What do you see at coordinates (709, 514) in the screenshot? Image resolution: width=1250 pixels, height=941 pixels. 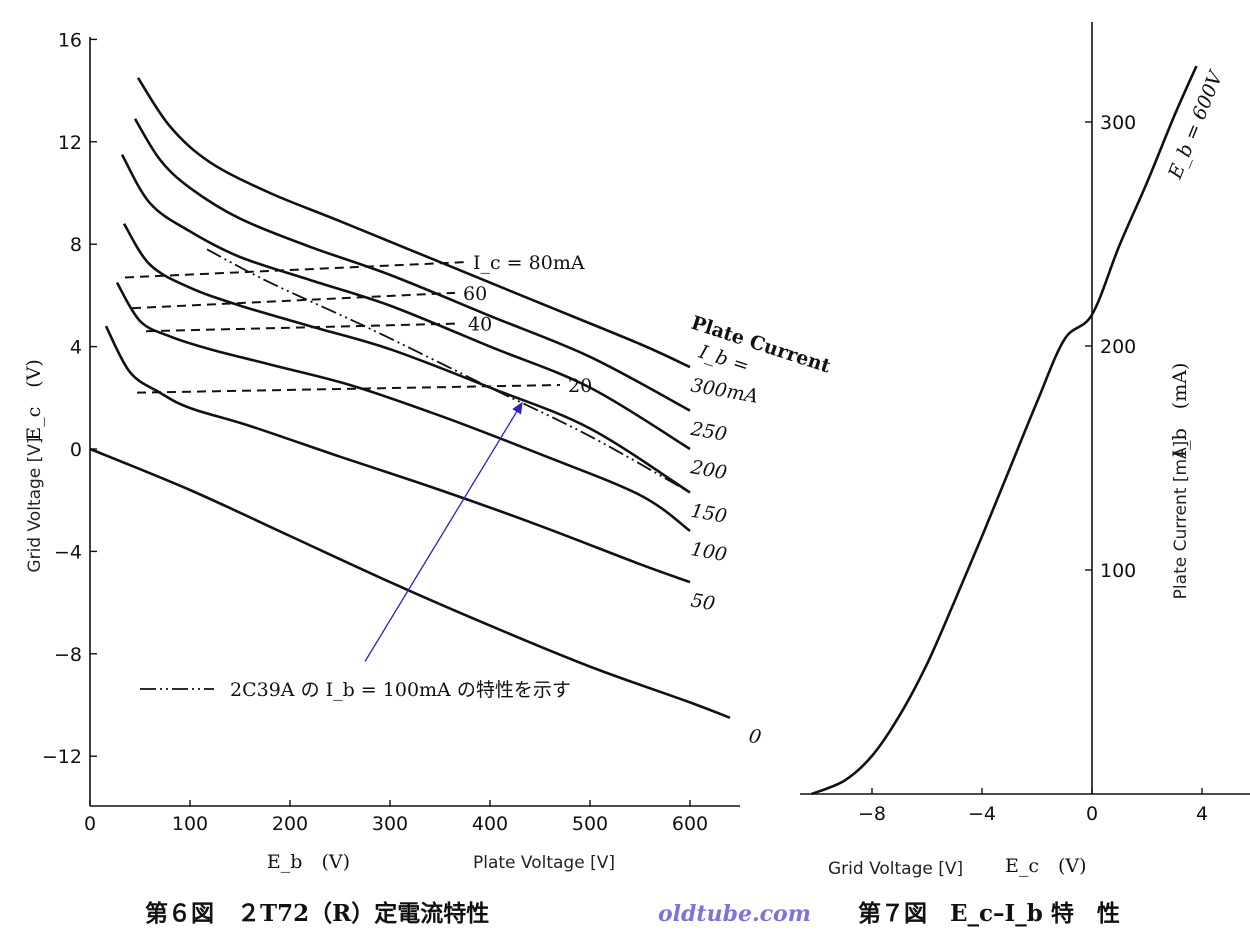 I see `plate-current-curve-label: 150` at bounding box center [709, 514].